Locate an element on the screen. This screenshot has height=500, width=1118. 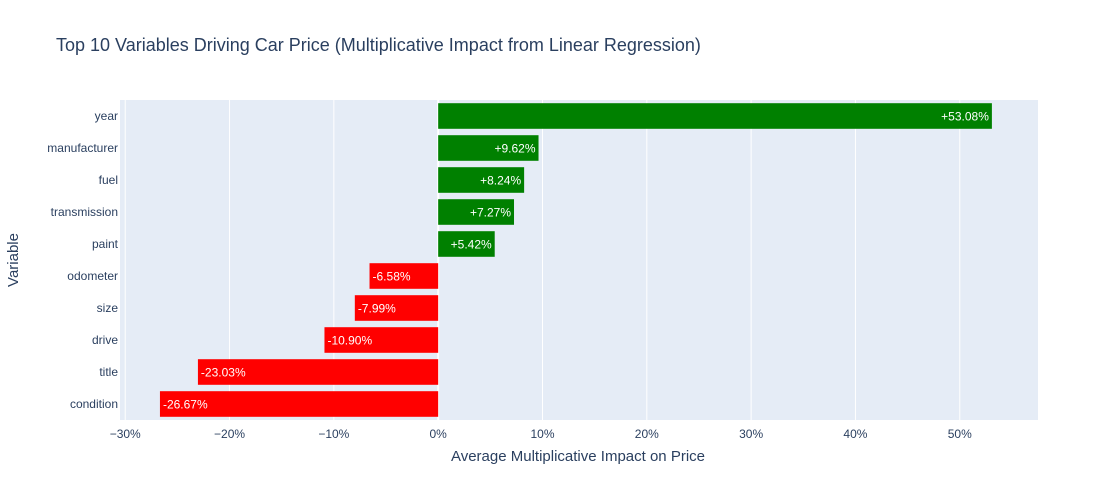
y-tick-label: manufacturer is located at coordinates (82, 148).